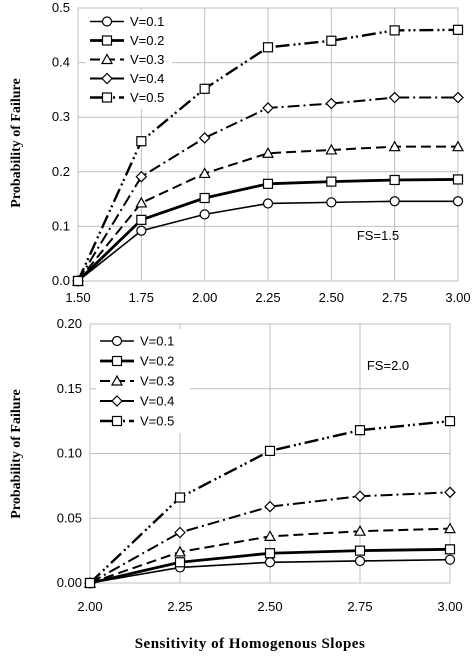  Describe the element at coordinates (16, 453) in the screenshot. I see `y-axis-label-bottom: Probability of Failure` at that location.